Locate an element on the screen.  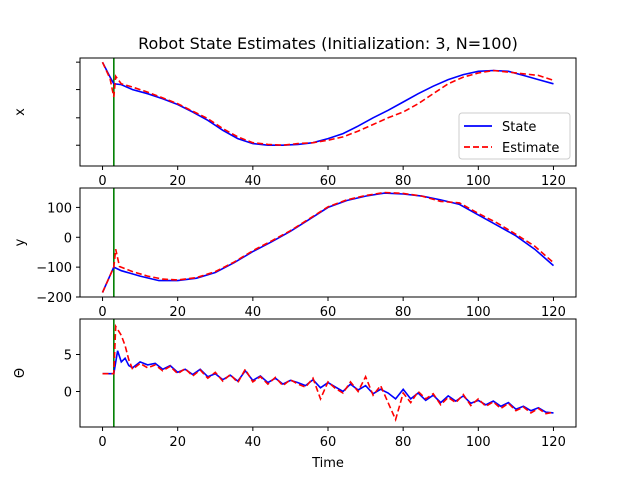
y-tick-label: −100 is located at coordinates (54, 268).